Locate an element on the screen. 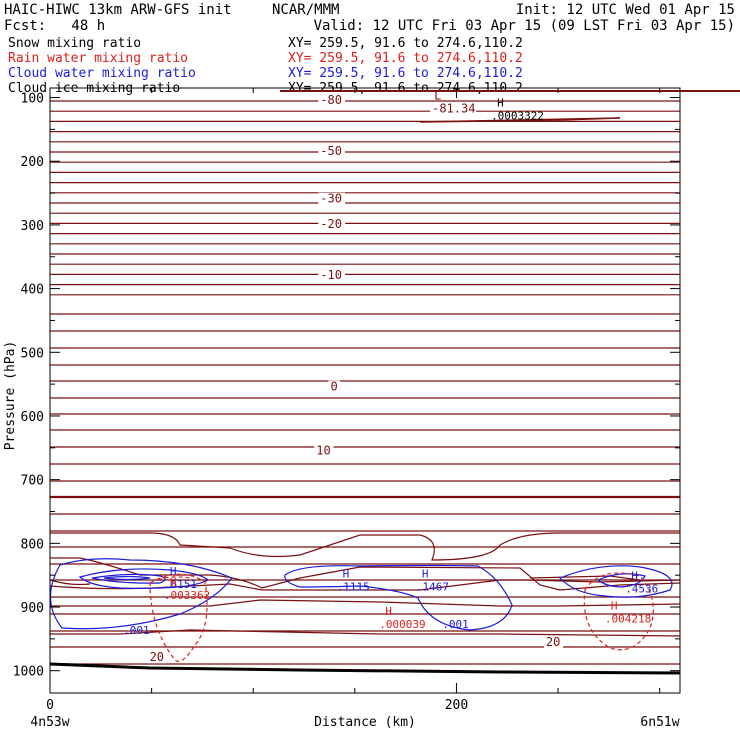 This screenshot has height=744, width=740. x-axis-label: Distance (km) is located at coordinates (365, 722).